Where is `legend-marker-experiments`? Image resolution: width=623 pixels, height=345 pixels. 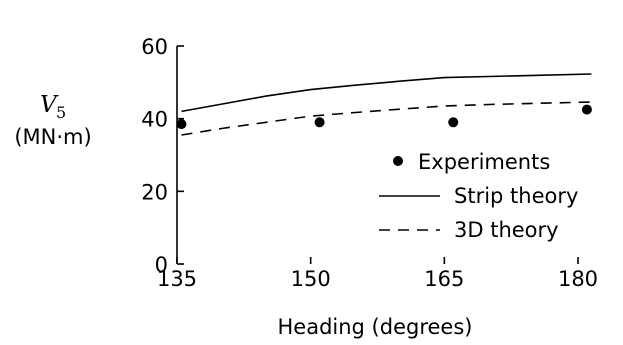 legend-marker-experiments is located at coordinates (398, 161).